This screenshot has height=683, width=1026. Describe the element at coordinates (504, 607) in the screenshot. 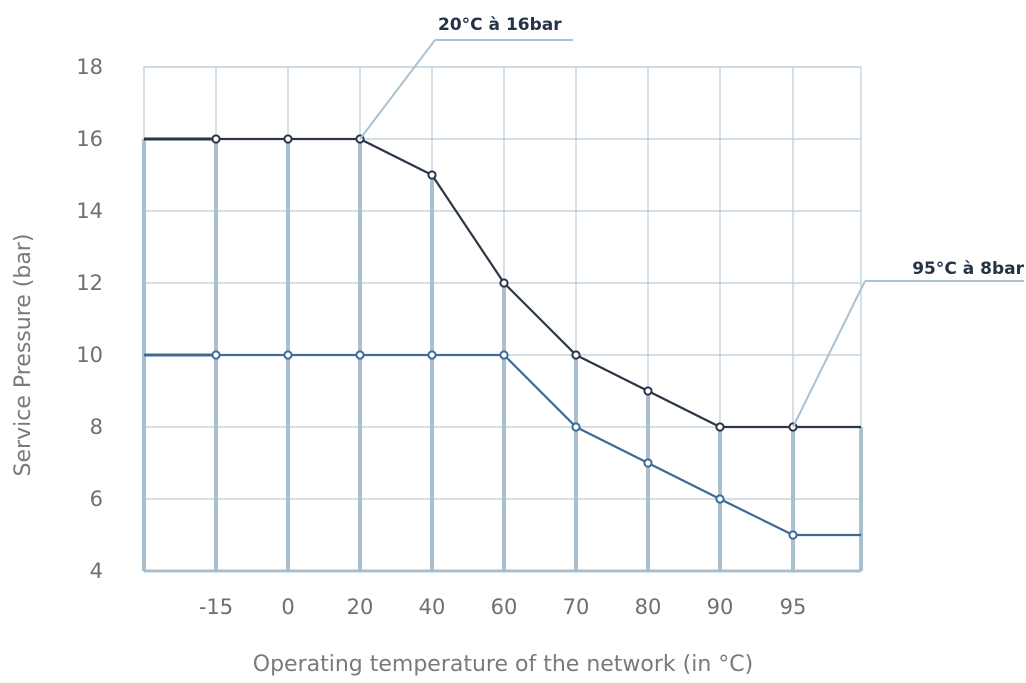

I see `x-tick-label: 60` at that location.